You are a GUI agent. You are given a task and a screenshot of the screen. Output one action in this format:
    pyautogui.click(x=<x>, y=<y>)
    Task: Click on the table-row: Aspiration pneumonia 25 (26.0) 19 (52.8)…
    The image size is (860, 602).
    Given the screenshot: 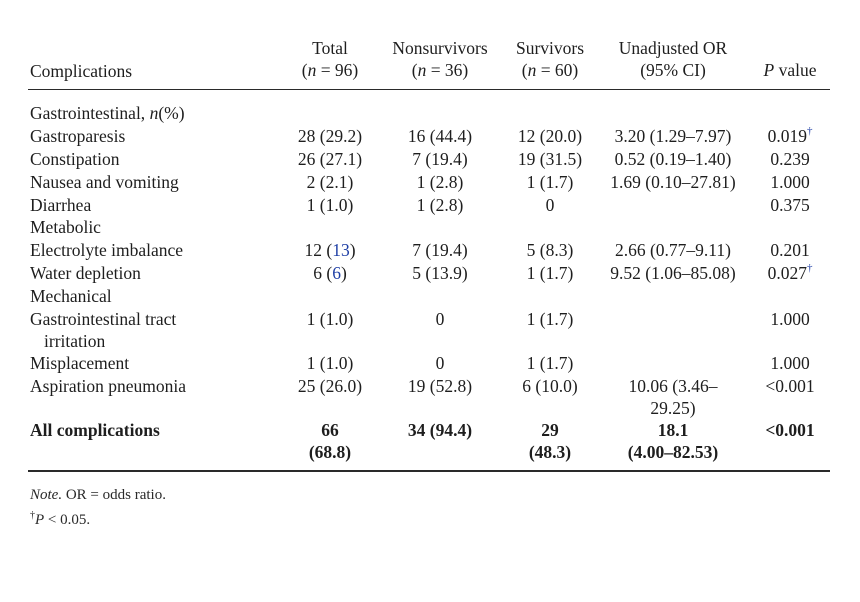 What is the action you would take?
    pyautogui.click(x=422, y=386)
    